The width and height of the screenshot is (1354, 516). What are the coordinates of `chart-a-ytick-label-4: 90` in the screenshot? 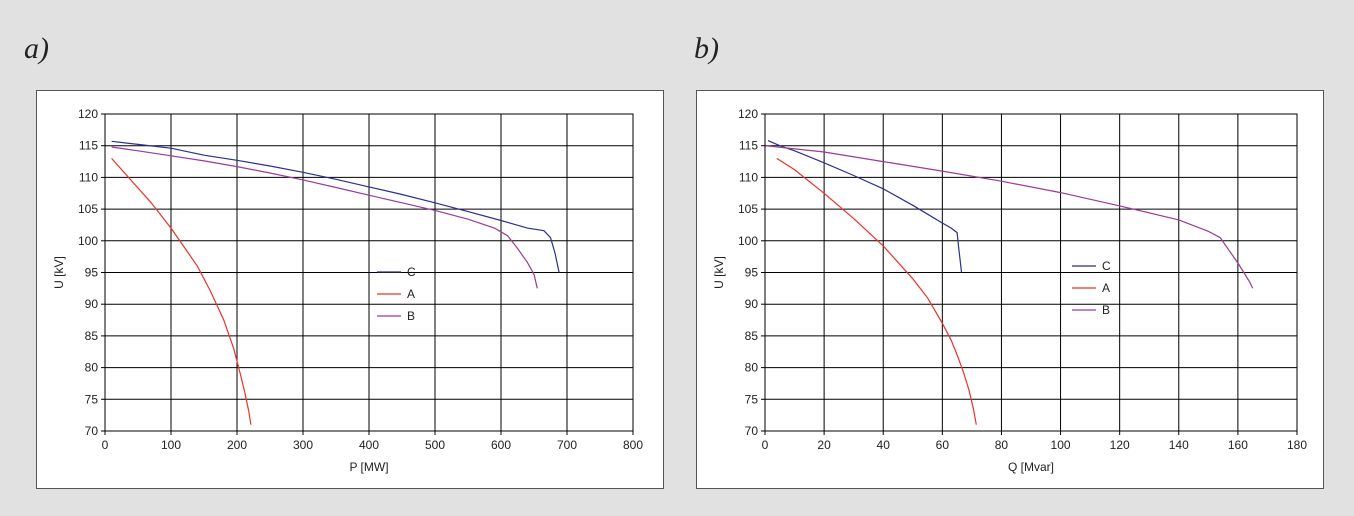 It's located at (92, 304).